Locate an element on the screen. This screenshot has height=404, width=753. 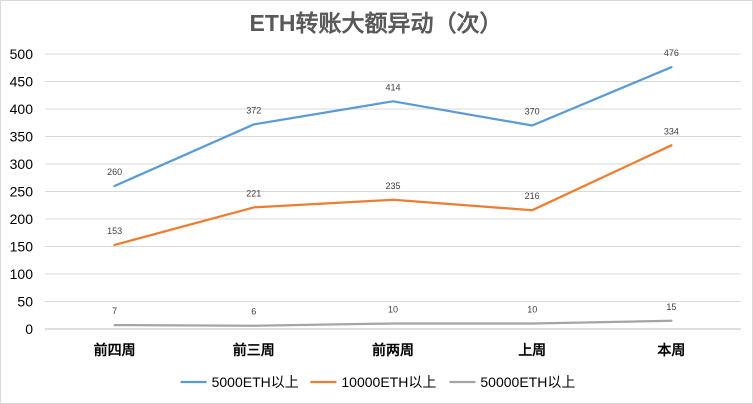
y-tick-label: 500 is located at coordinates (22, 54).